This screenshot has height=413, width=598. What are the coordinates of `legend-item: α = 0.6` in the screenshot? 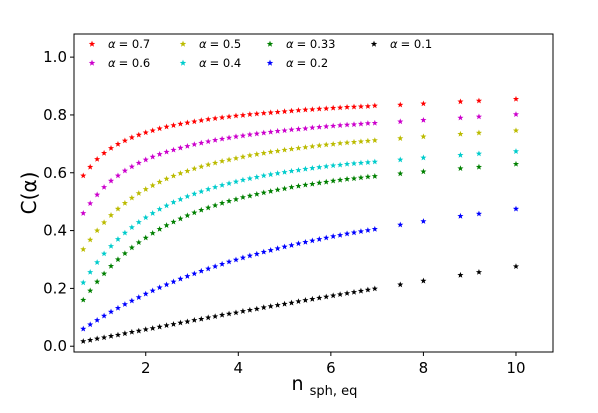 It's located at (119, 63).